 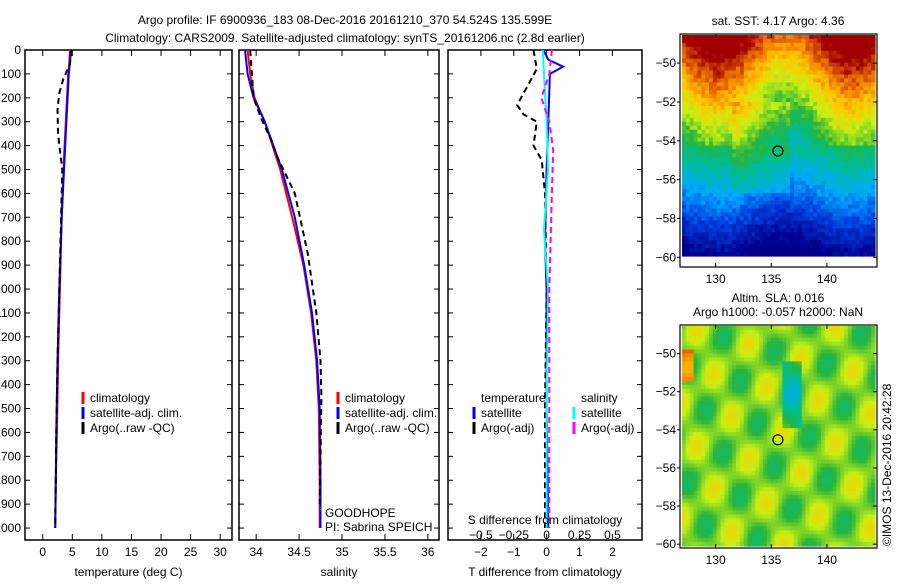 I want to click on legend-title-salinity: salinity, so click(x=599, y=398).